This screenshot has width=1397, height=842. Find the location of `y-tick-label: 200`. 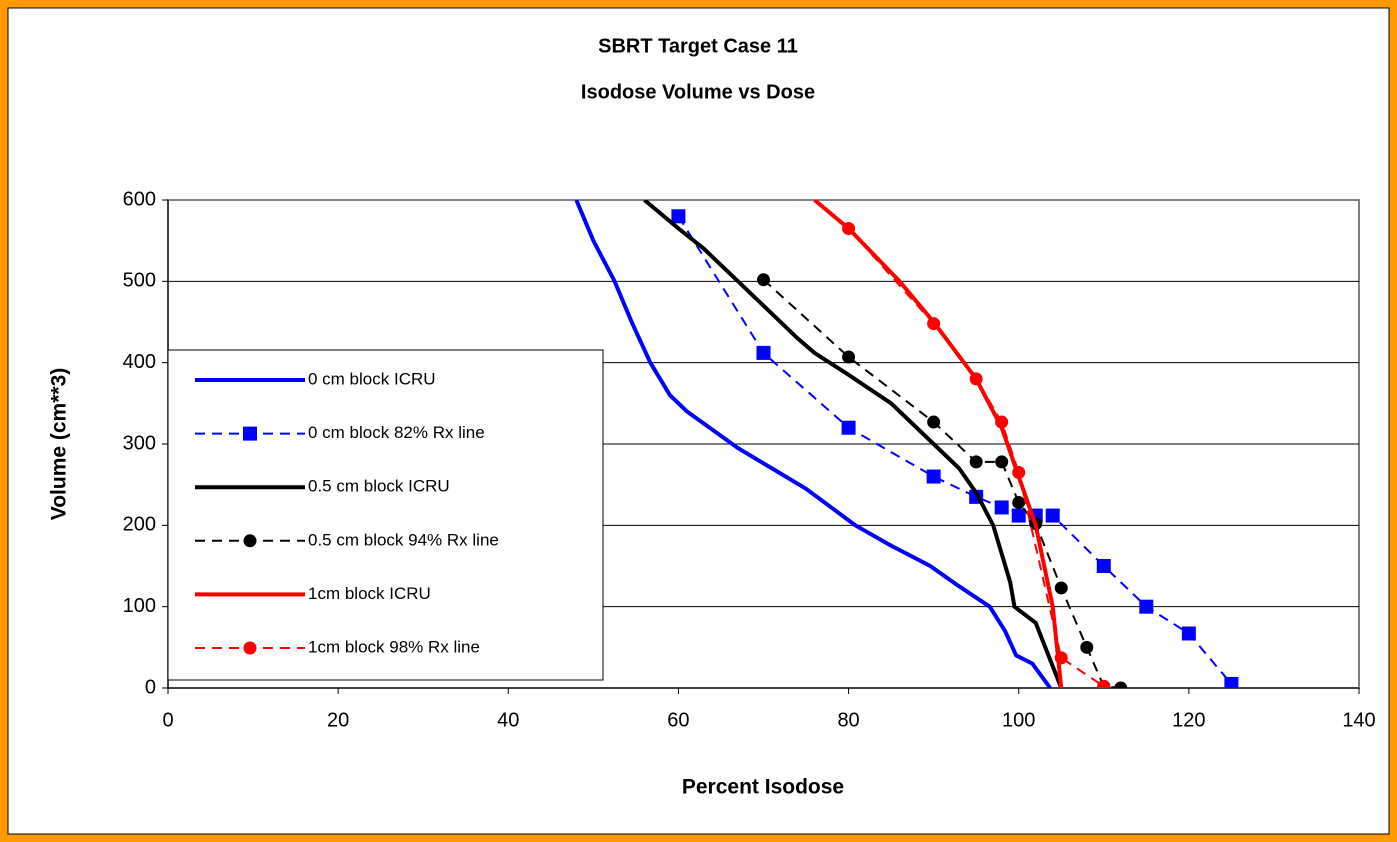

y-tick-label: 200 is located at coordinates (139, 525).